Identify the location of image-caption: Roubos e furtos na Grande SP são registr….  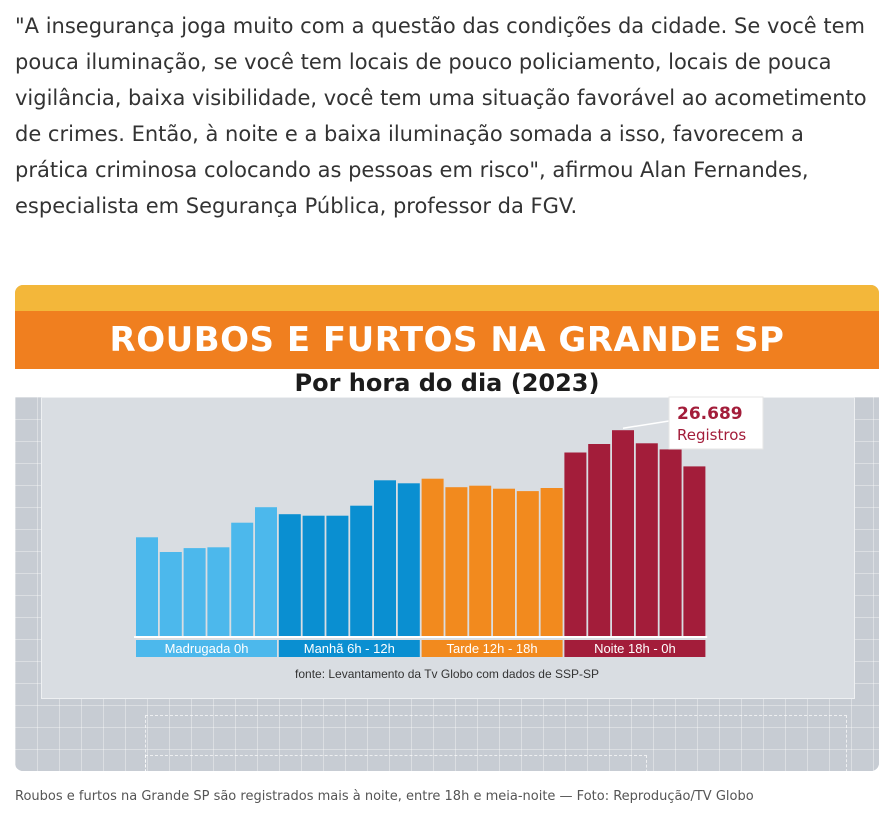
(384, 796).